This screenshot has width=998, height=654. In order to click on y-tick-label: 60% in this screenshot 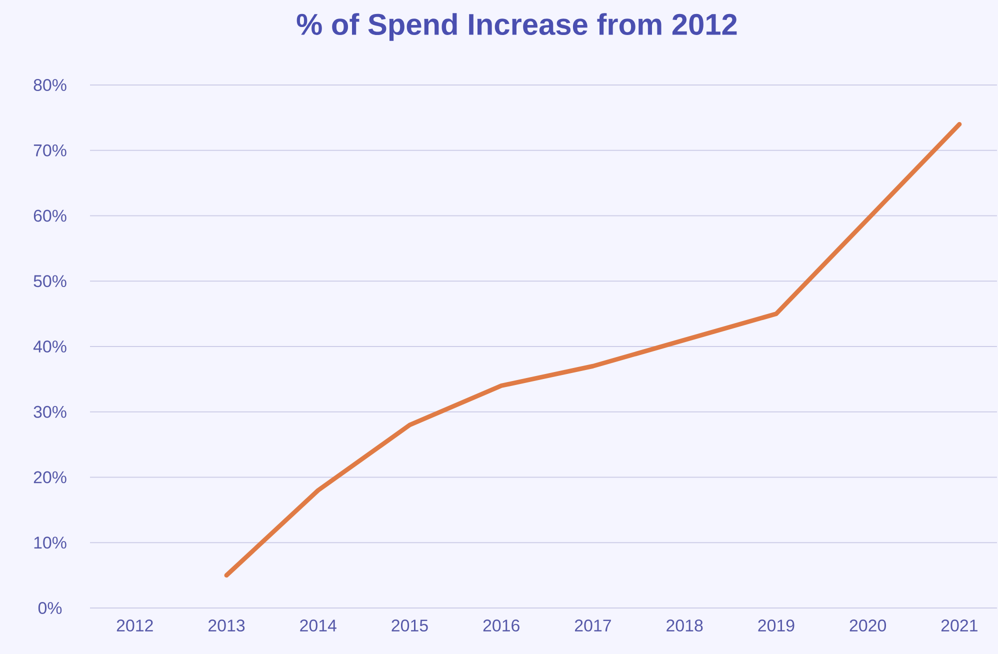, I will do `click(50, 216)`.